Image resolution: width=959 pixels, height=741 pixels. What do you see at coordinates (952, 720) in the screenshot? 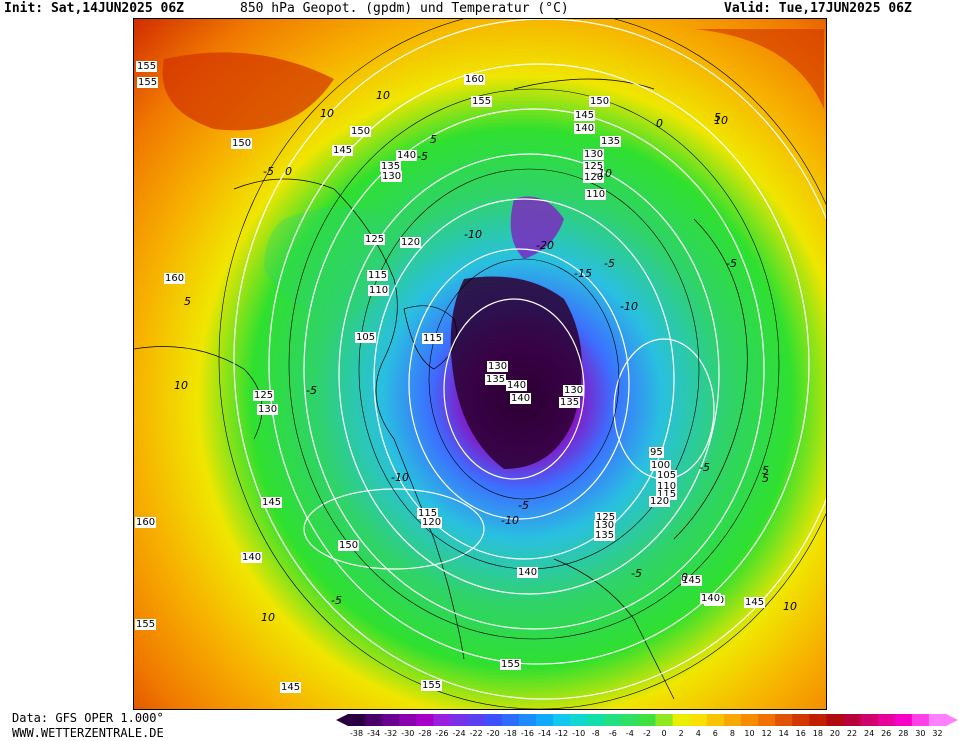
I see `scale-arrow-right` at bounding box center [952, 720].